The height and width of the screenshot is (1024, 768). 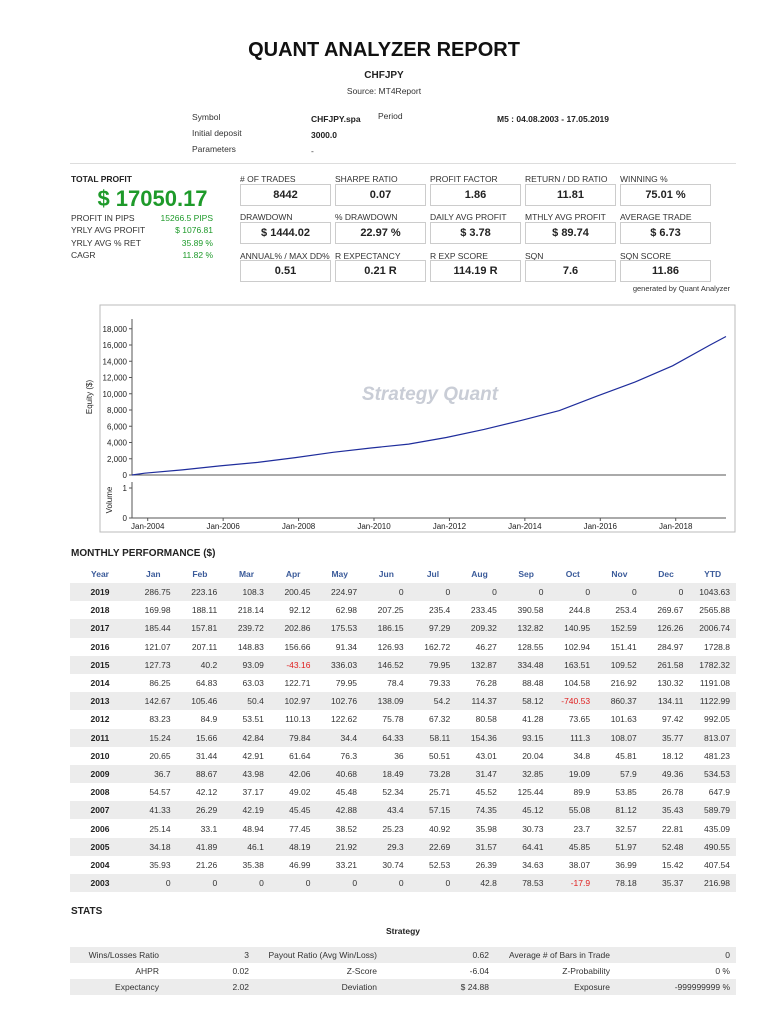 I want to click on column-header: Feb, so click(x=200, y=574).